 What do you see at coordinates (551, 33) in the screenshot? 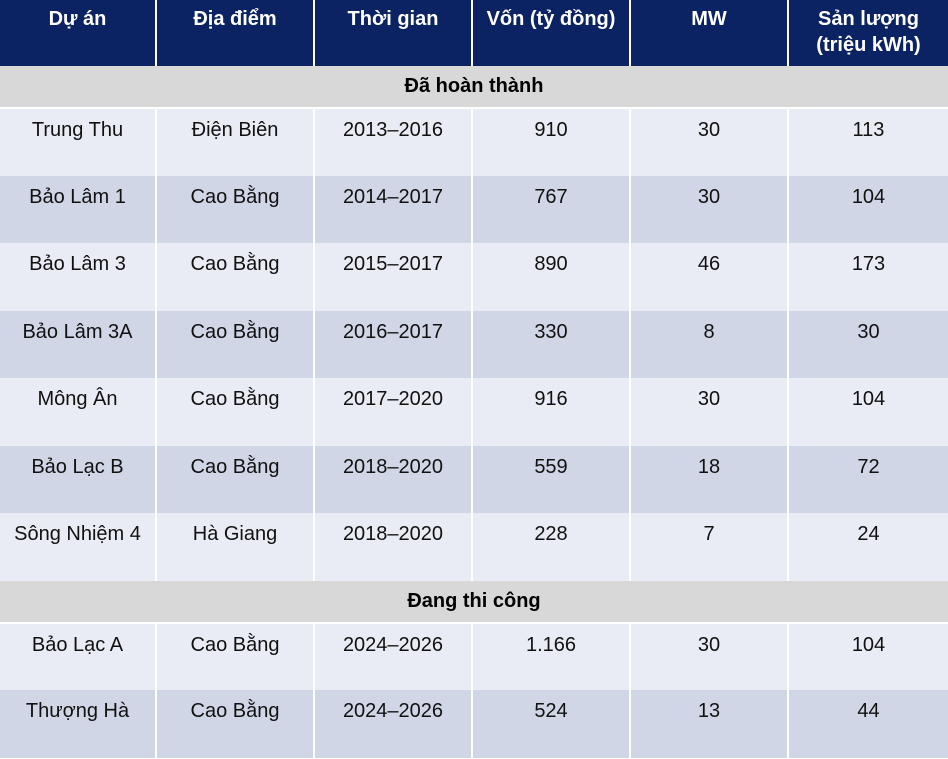
I see `header-capital: Vốn (tỷ đồng)` at bounding box center [551, 33].